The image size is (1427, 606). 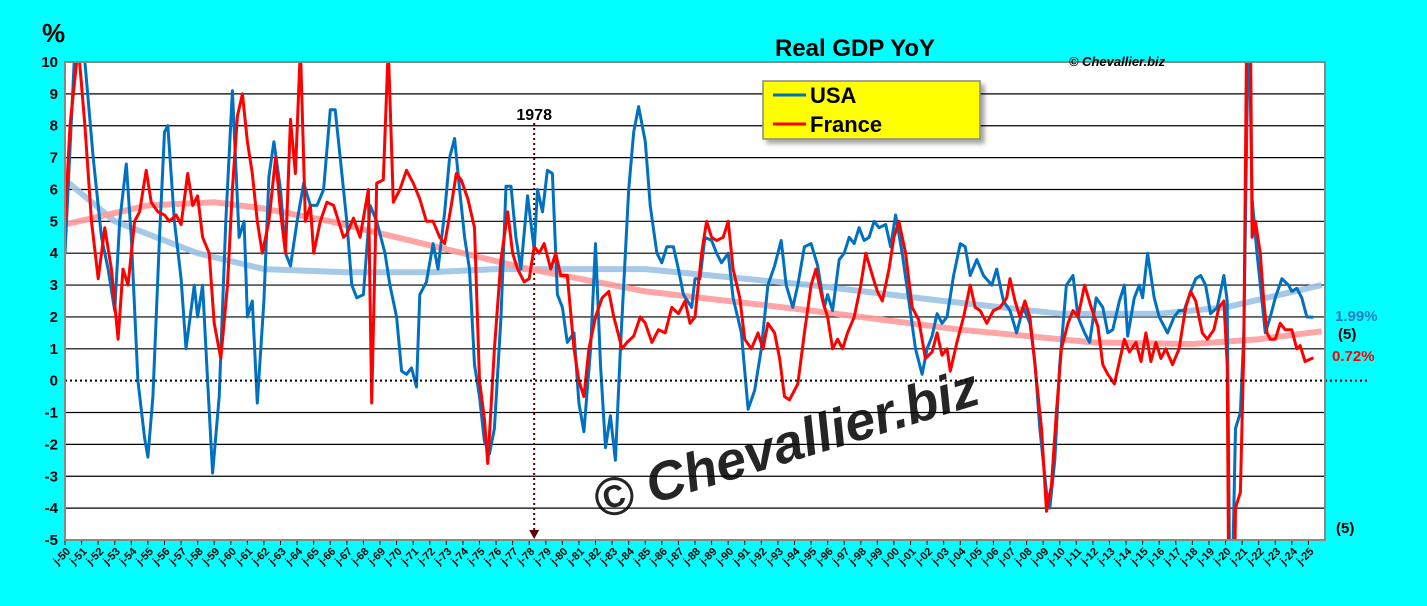 What do you see at coordinates (1347, 334) in the screenshot?
I see `usa-trend-note: (5)` at bounding box center [1347, 334].